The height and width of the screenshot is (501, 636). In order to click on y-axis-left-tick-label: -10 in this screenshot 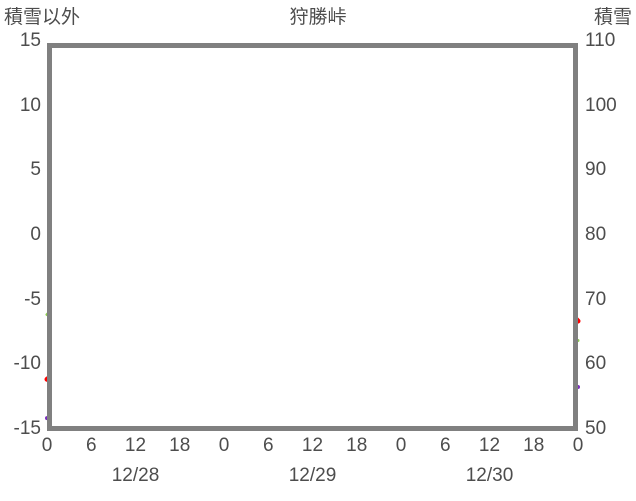, I will do `click(27, 364)`.